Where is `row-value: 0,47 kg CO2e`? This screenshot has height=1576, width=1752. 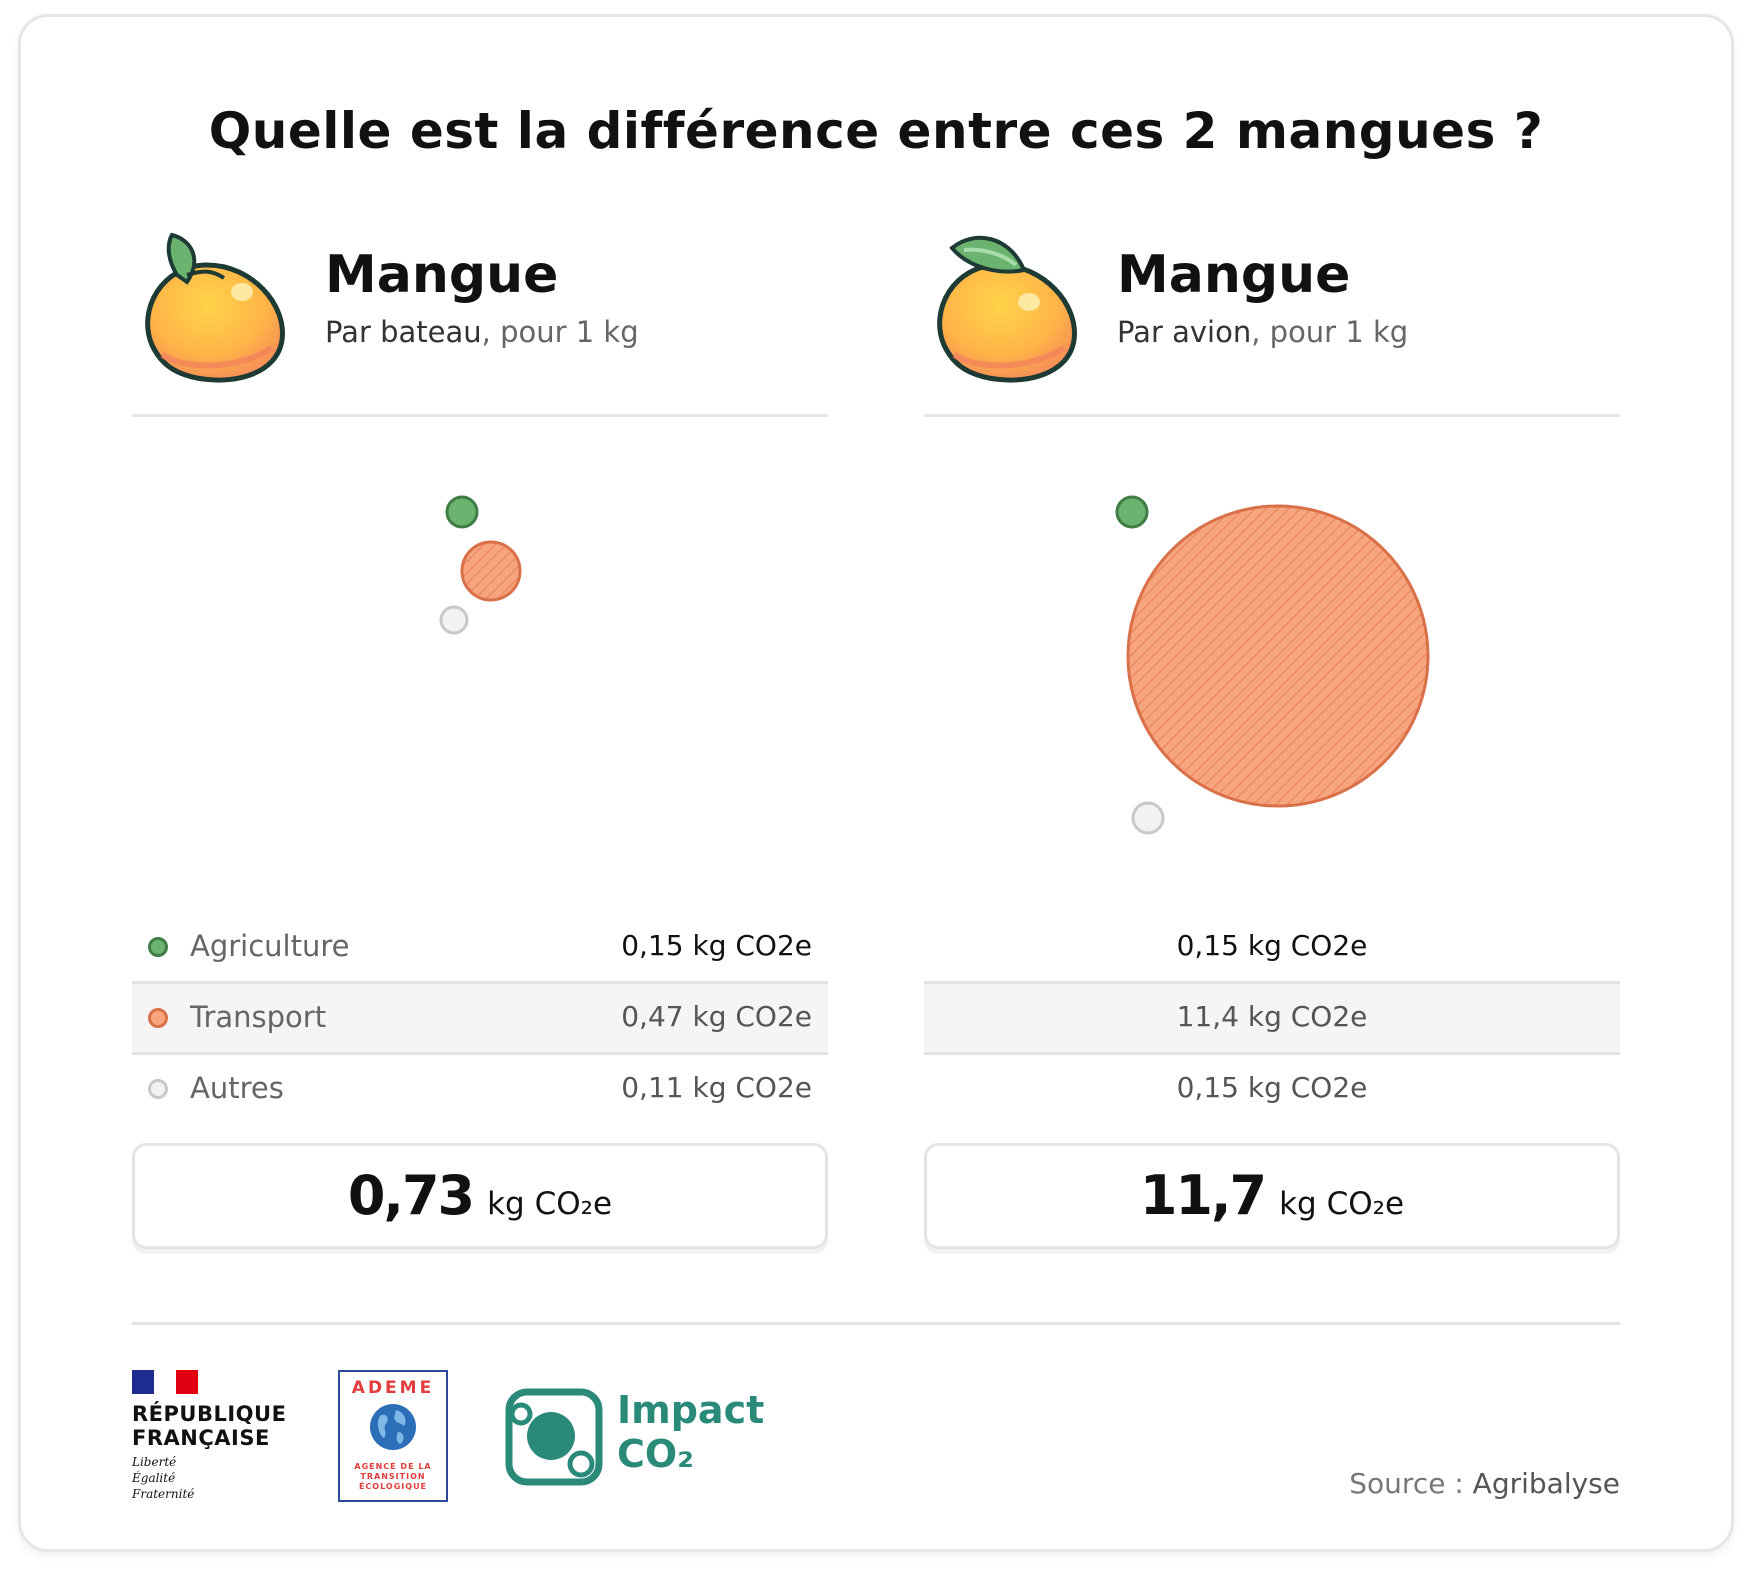 row-value: 0,47 kg CO2e is located at coordinates (716, 1016).